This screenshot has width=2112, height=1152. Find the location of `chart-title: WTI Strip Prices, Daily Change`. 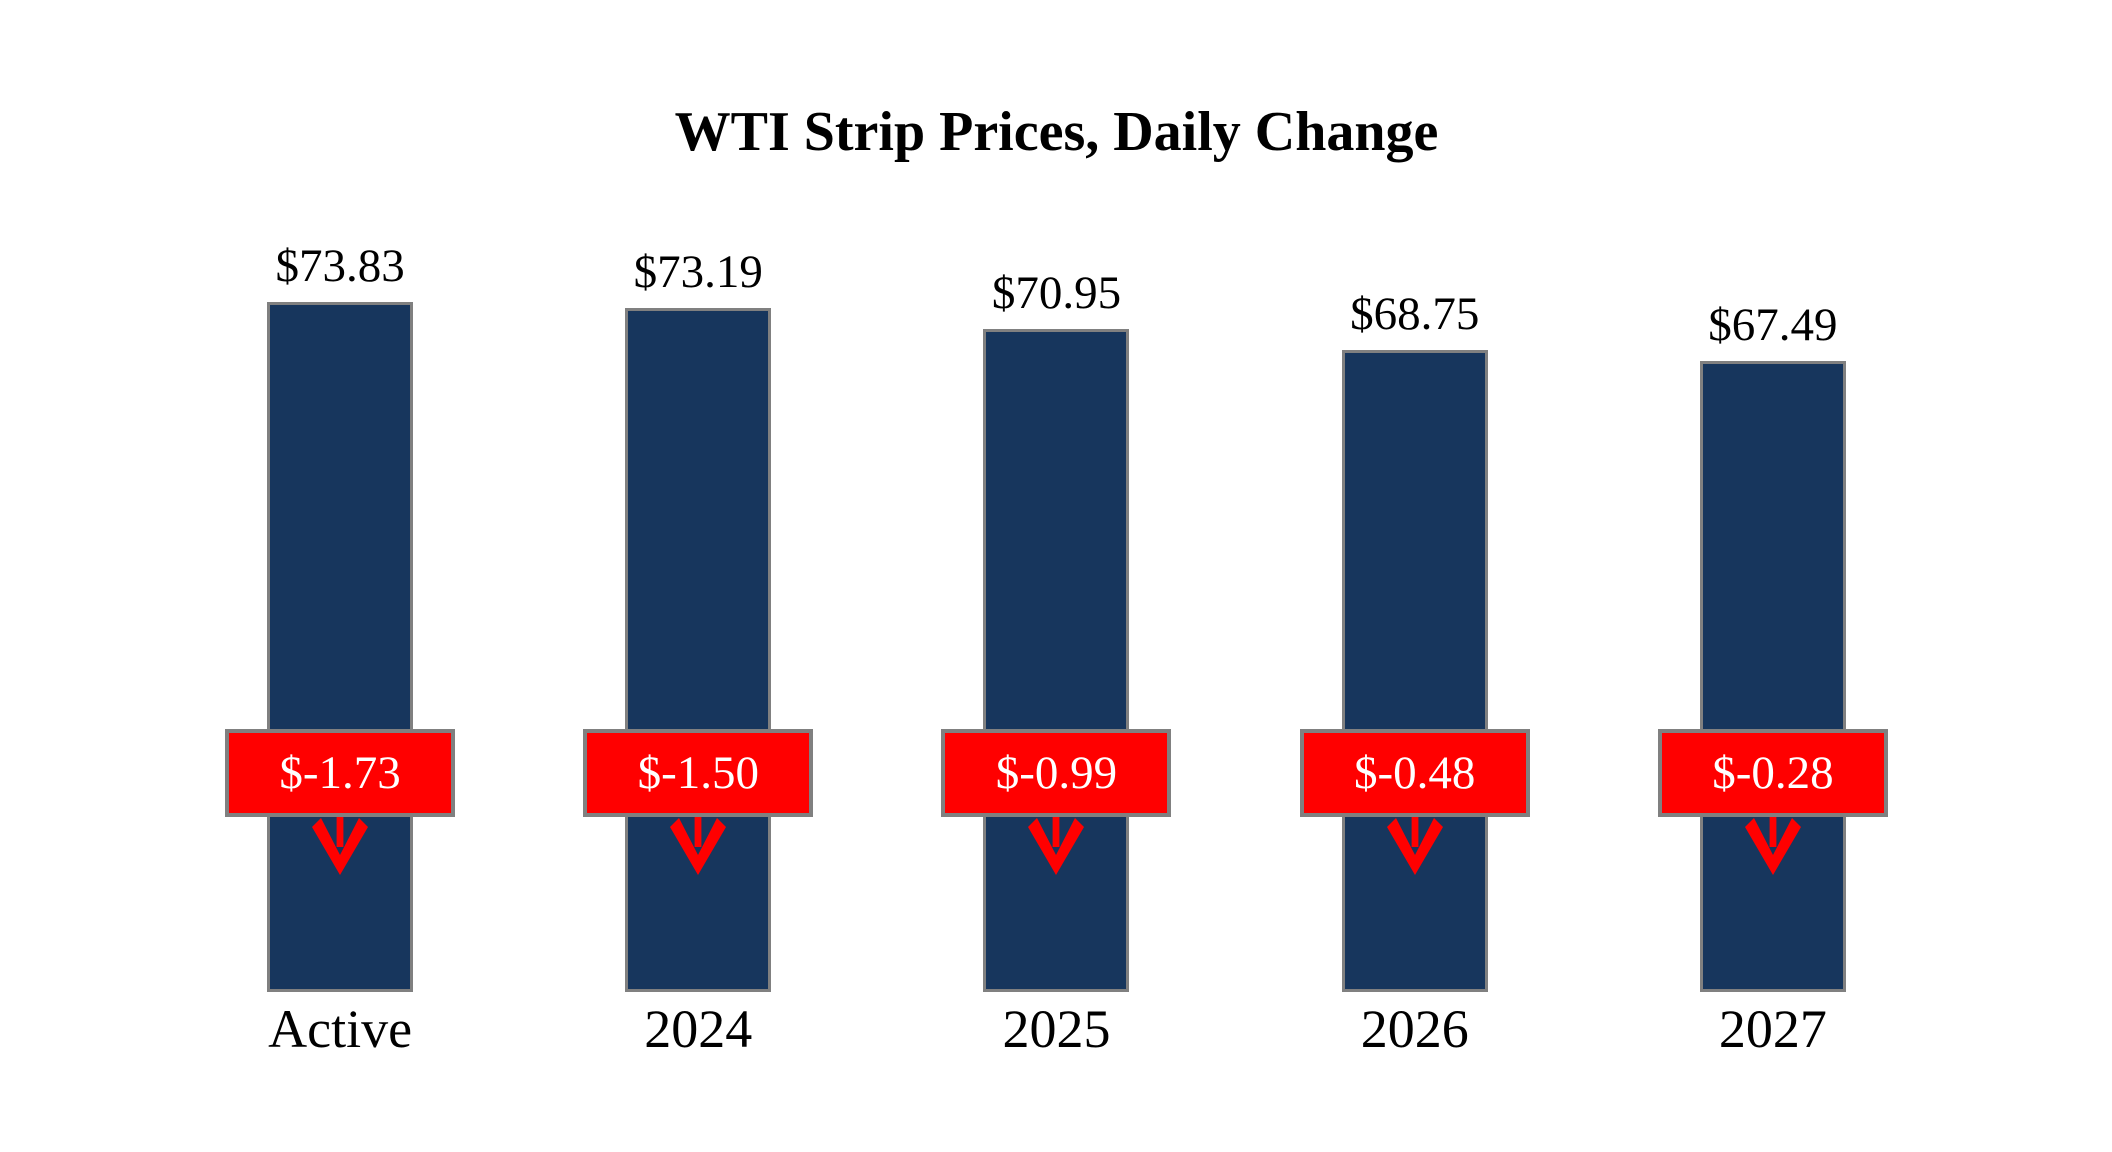

chart-title: WTI Strip Prices, Daily Change is located at coordinates (1056, 132).